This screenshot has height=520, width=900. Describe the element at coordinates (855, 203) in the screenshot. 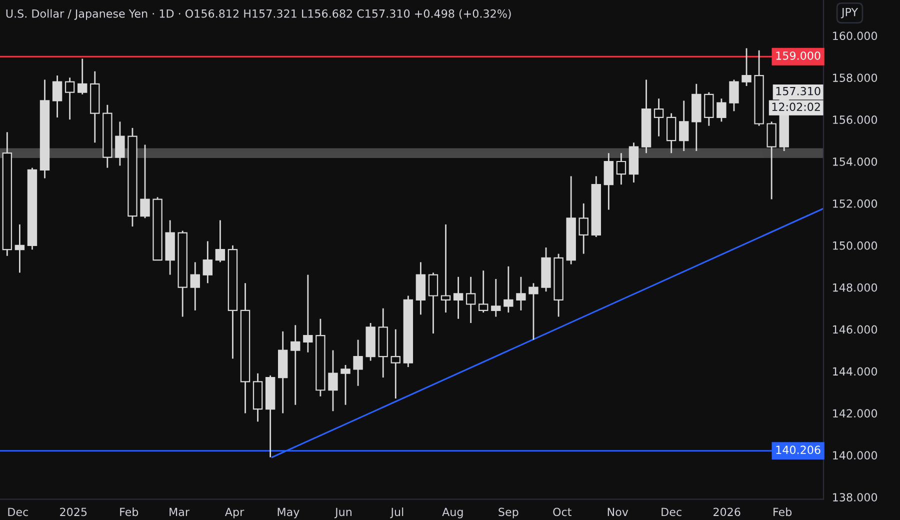

I see `y-tick-label: 152.000` at that location.